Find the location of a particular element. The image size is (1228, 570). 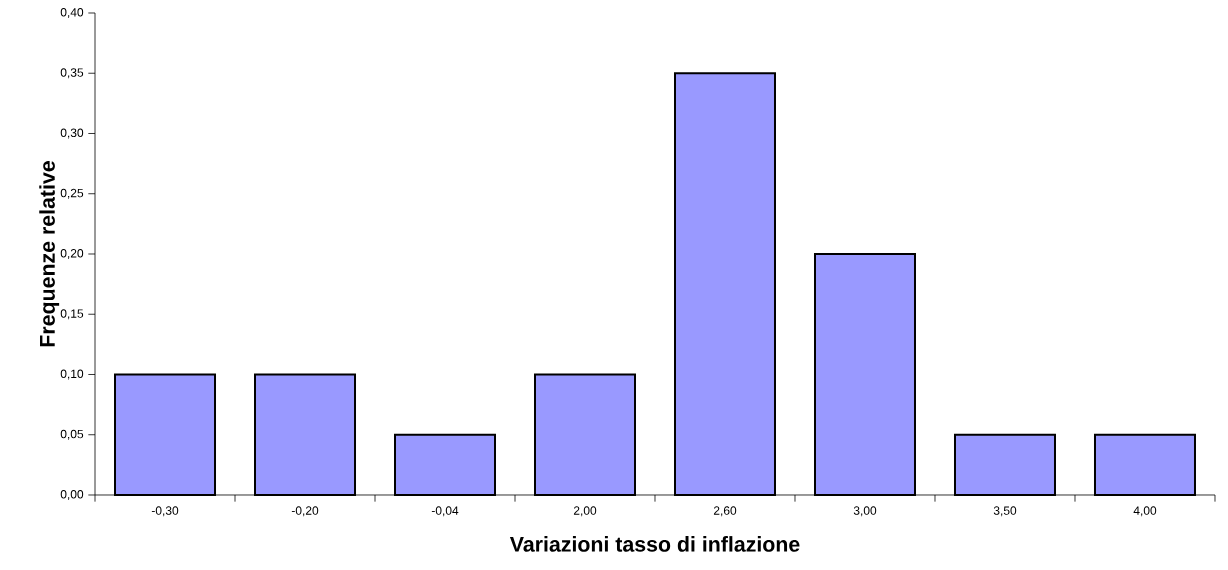

y-axis-title: Frequenze relative is located at coordinates (49, 254).